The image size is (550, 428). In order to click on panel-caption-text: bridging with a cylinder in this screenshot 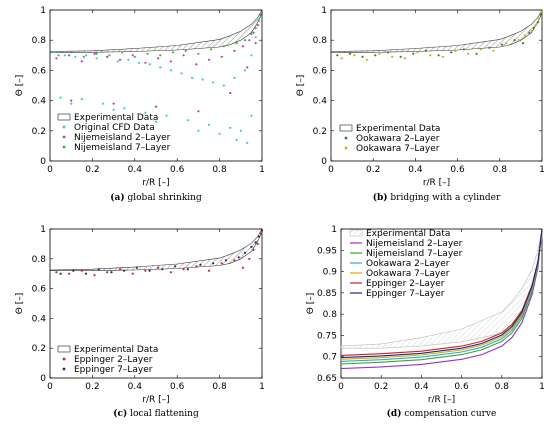, I will do `click(444, 198)`.